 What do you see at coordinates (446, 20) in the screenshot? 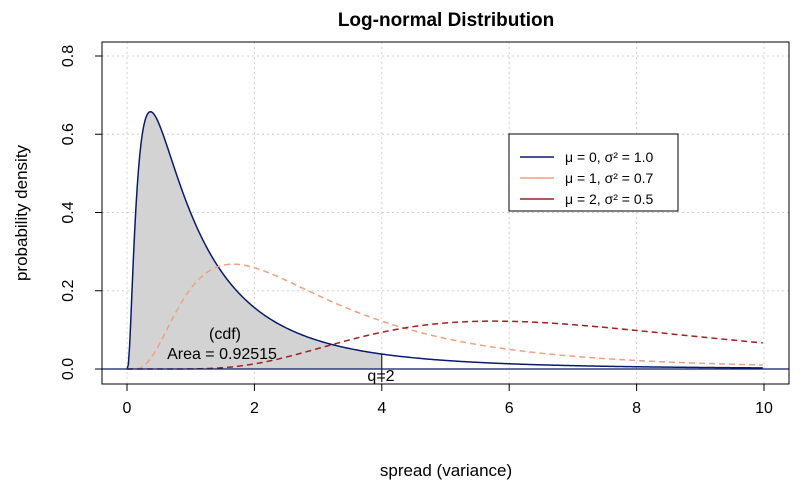
I see `chart-title: Log-normal Distribution` at bounding box center [446, 20].